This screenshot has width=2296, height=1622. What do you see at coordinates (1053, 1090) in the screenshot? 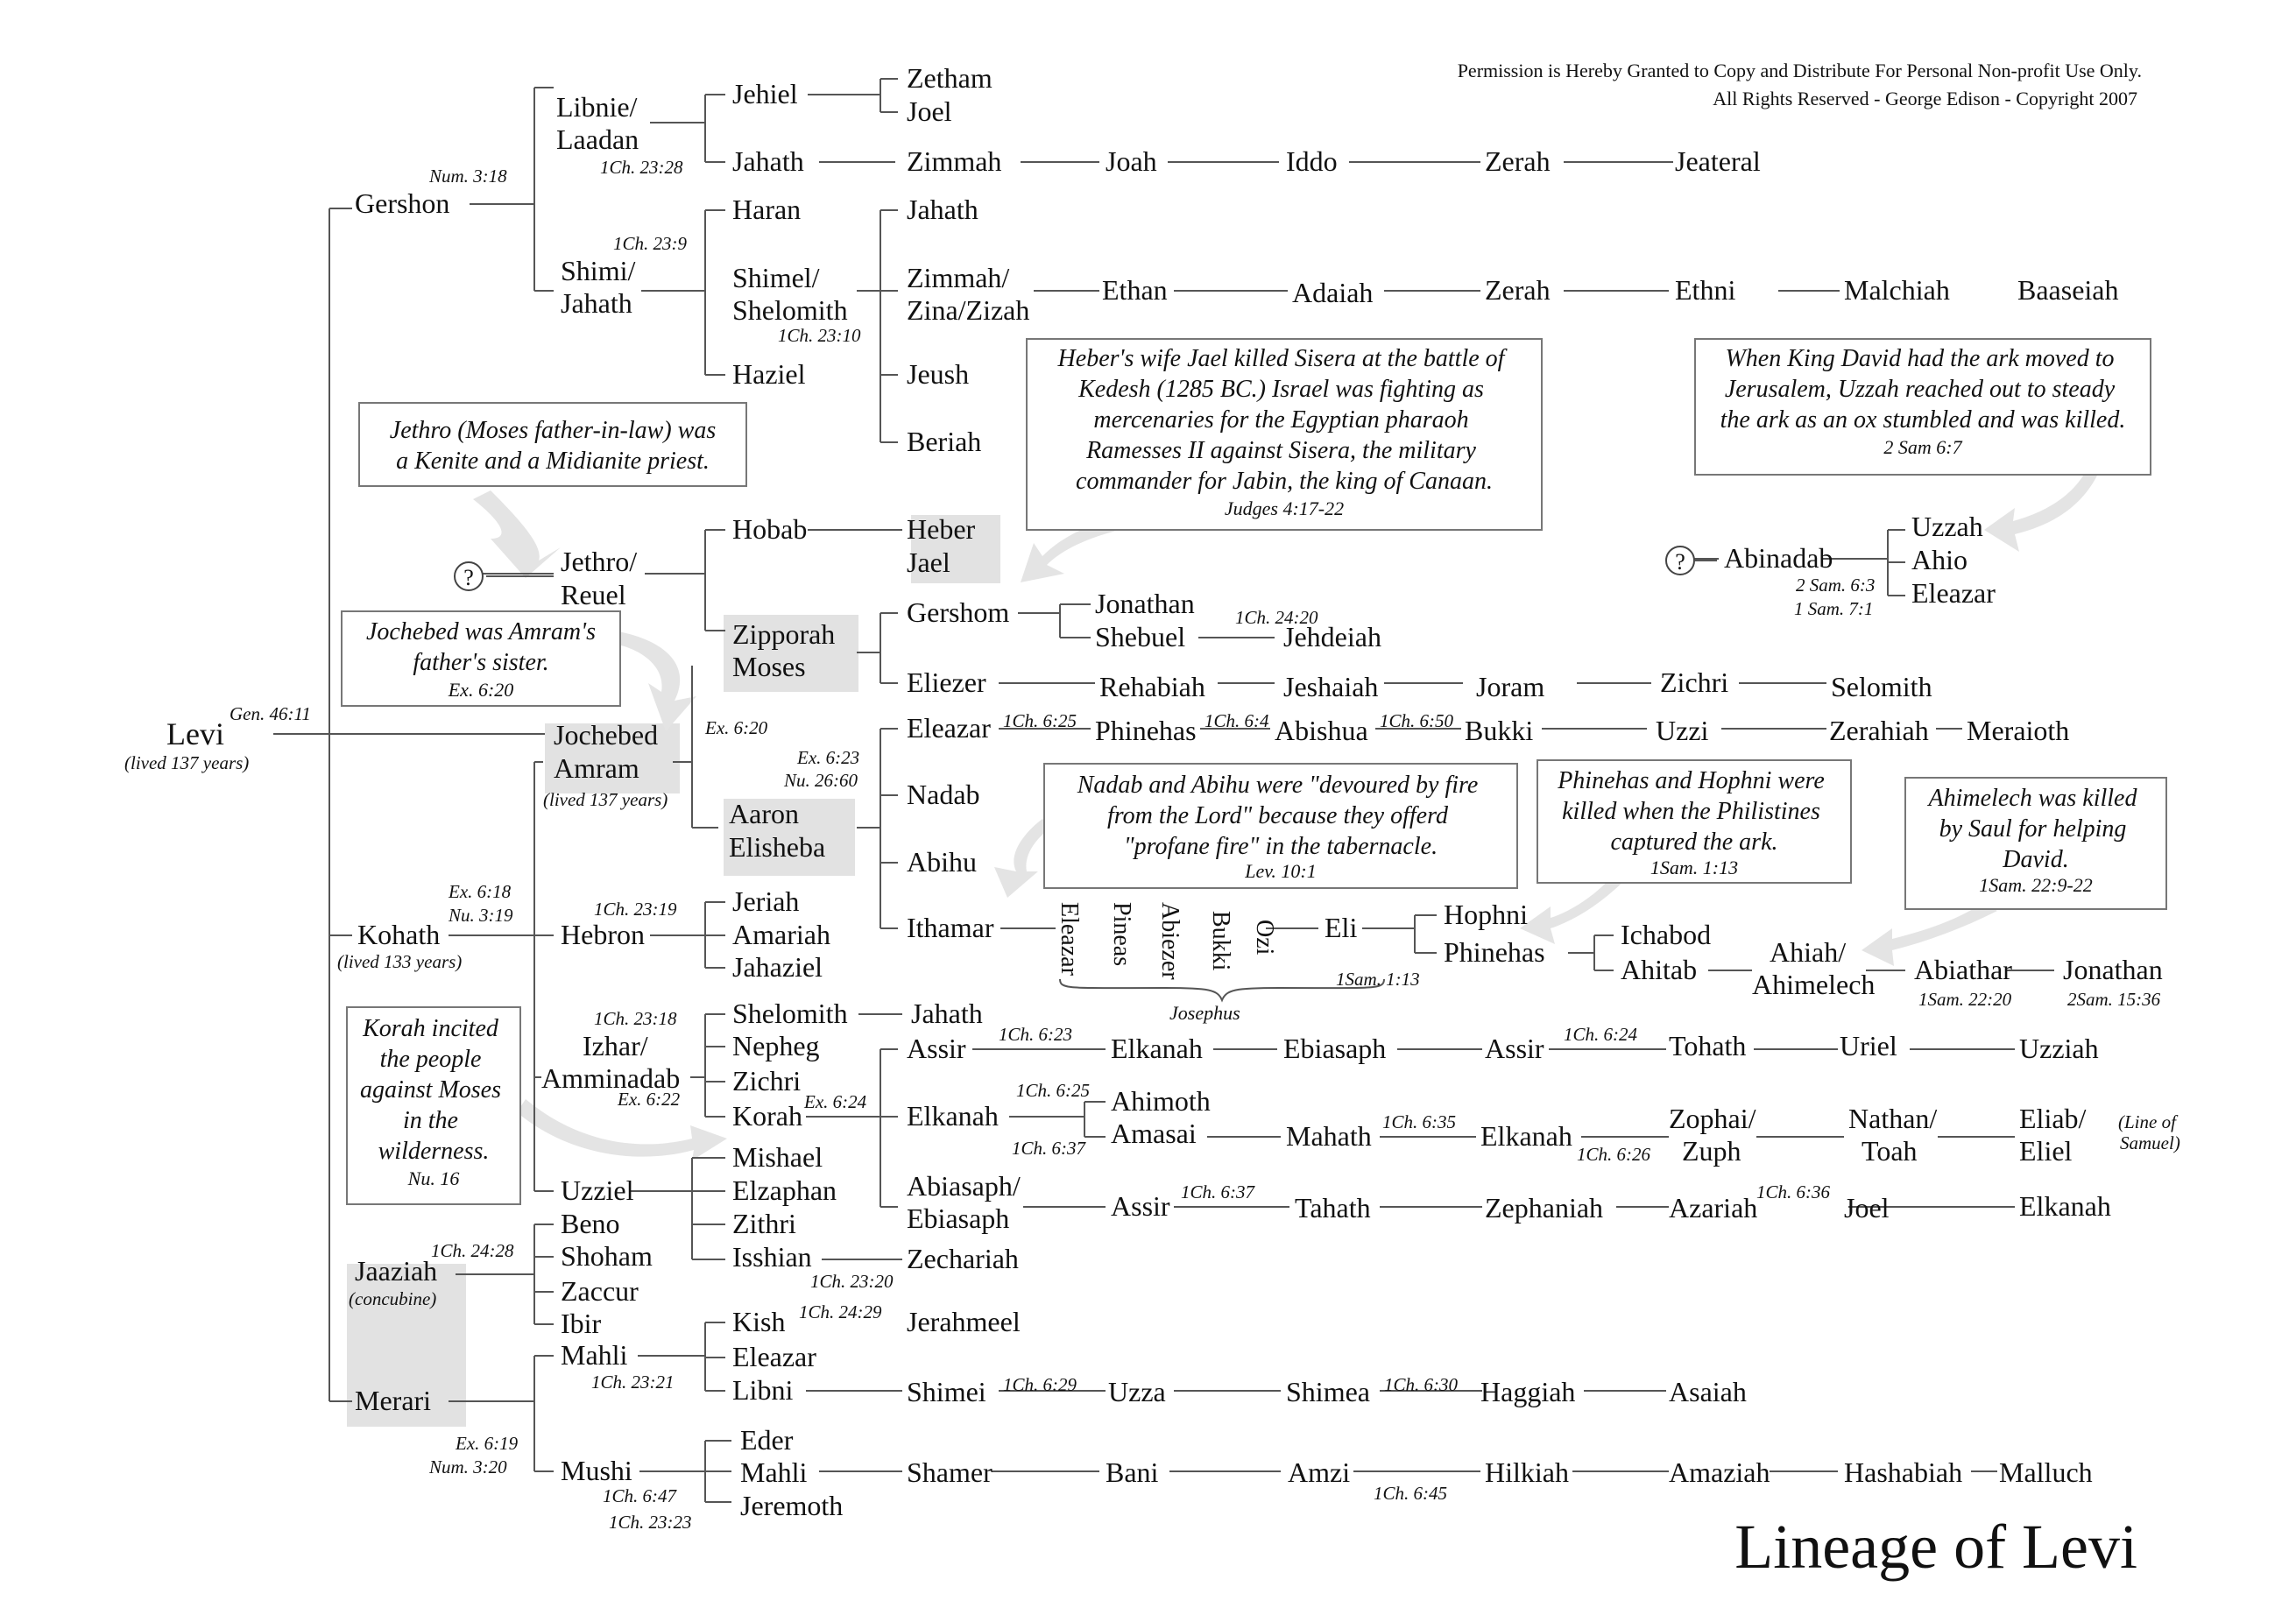
I see `ref-ch625b: 1Ch. 6:25` at bounding box center [1053, 1090].